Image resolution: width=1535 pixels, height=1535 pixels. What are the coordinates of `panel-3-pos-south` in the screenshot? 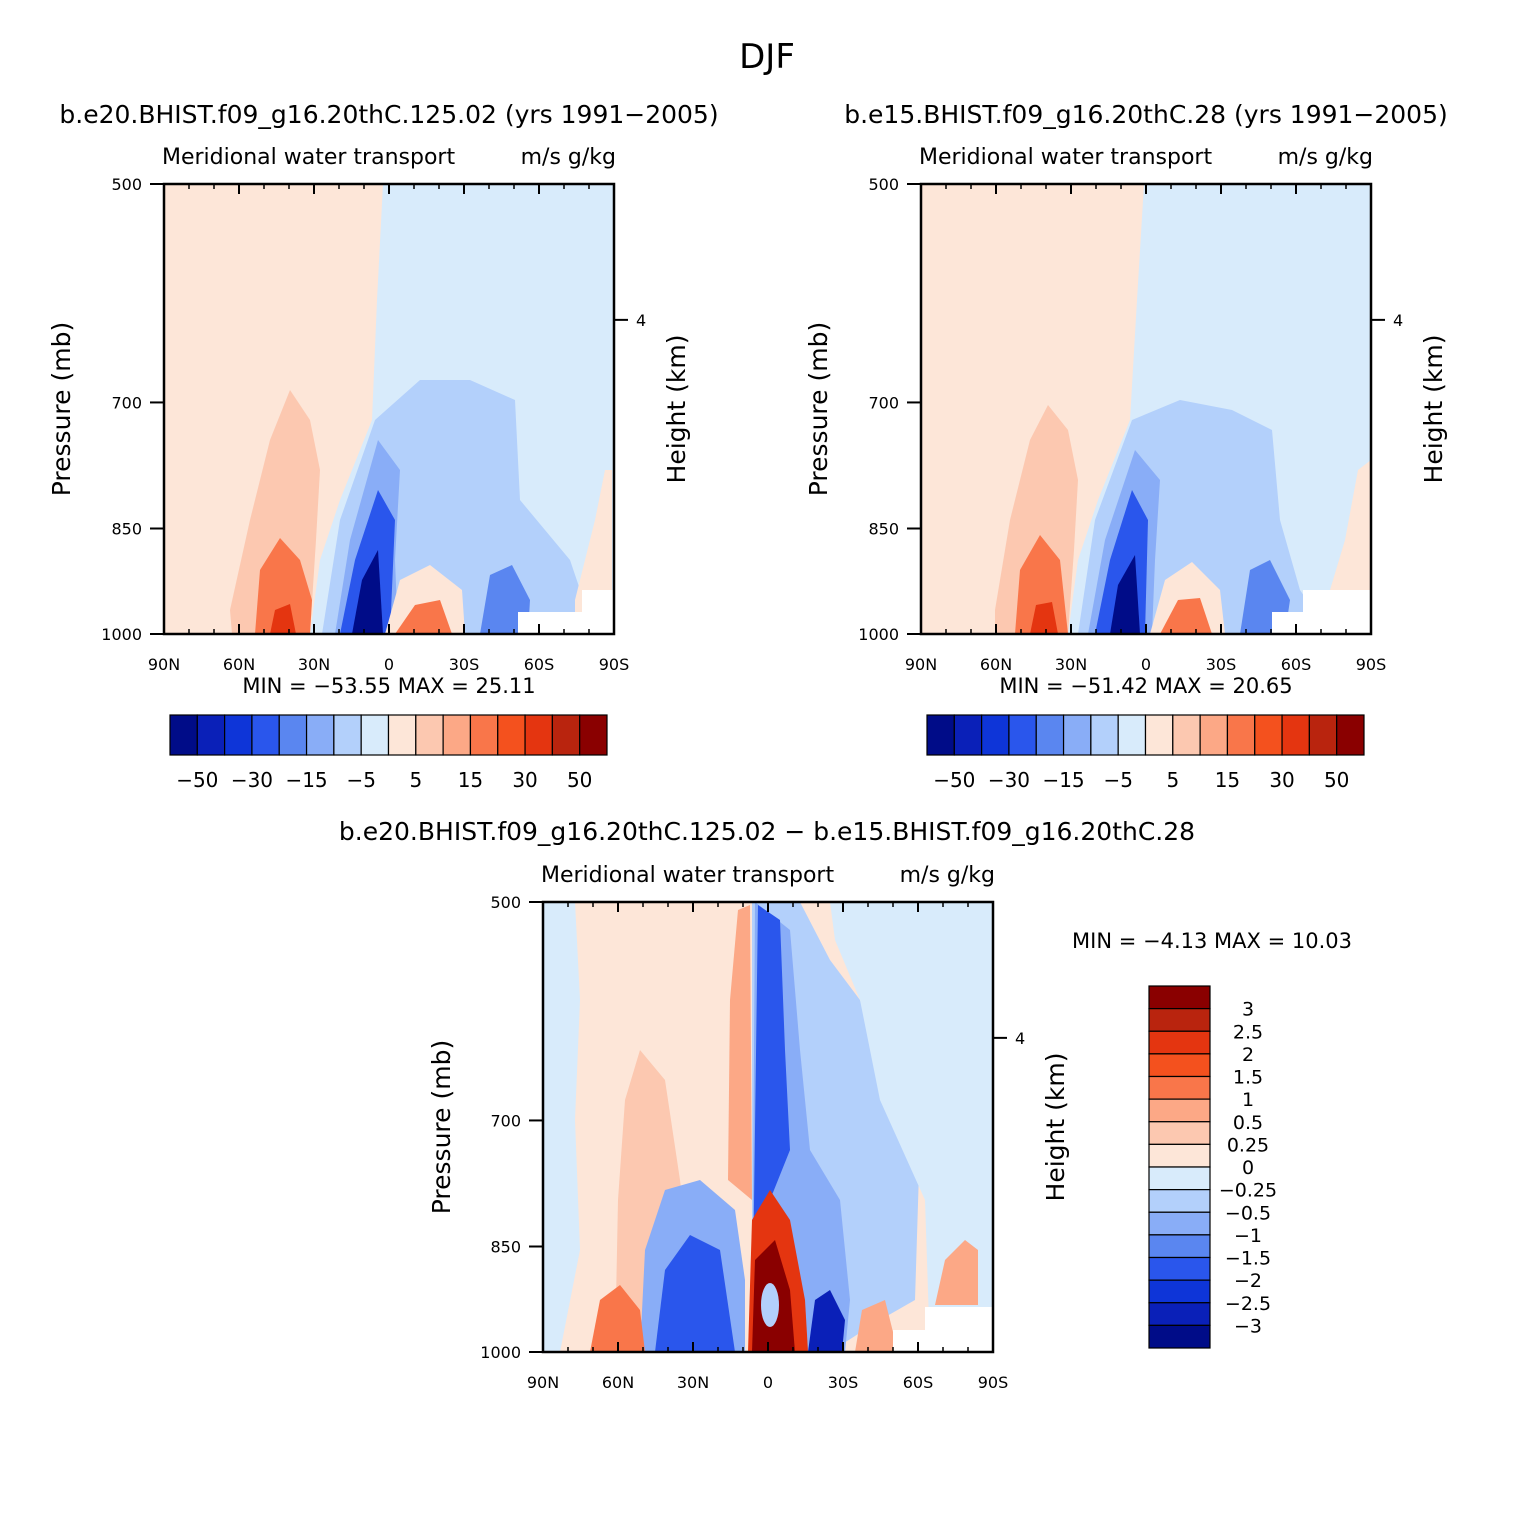 It's located at (875, 1326).